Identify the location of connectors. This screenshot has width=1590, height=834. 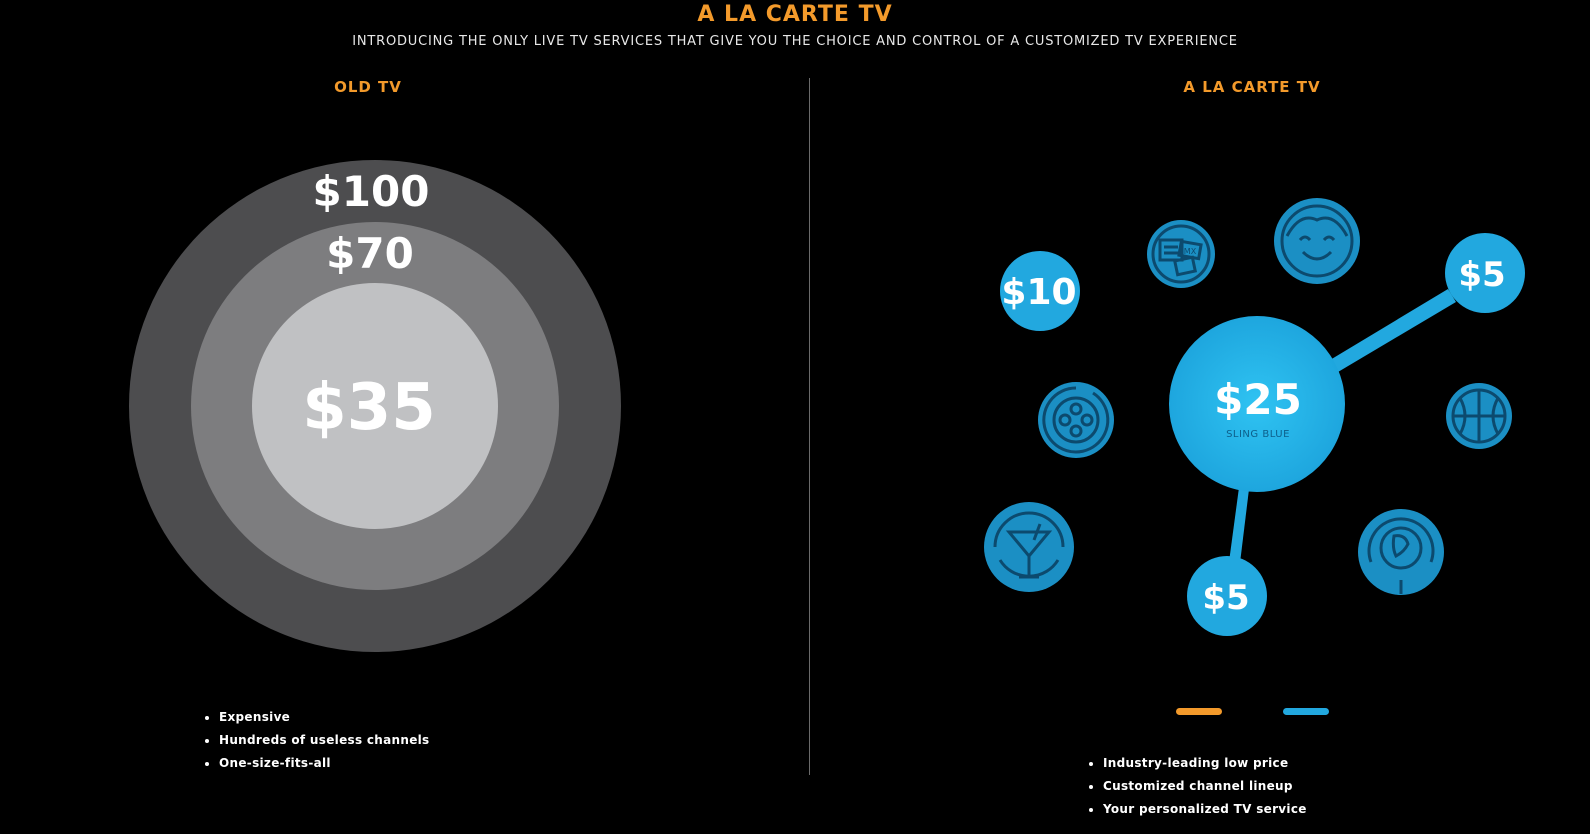
(1342, 426).